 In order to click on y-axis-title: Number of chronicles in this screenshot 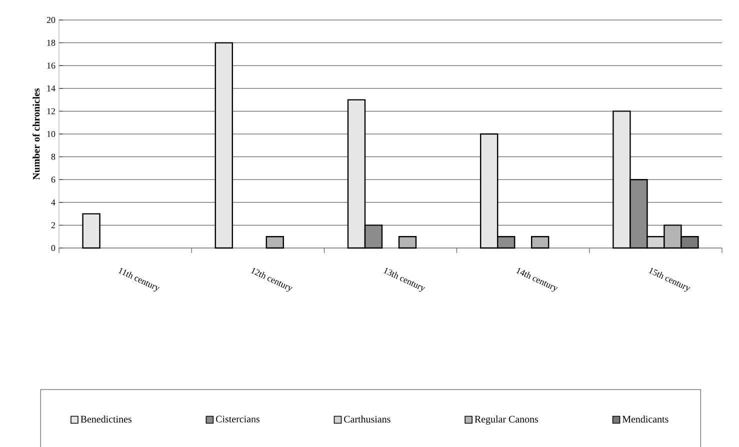, I will do `click(36, 134)`.